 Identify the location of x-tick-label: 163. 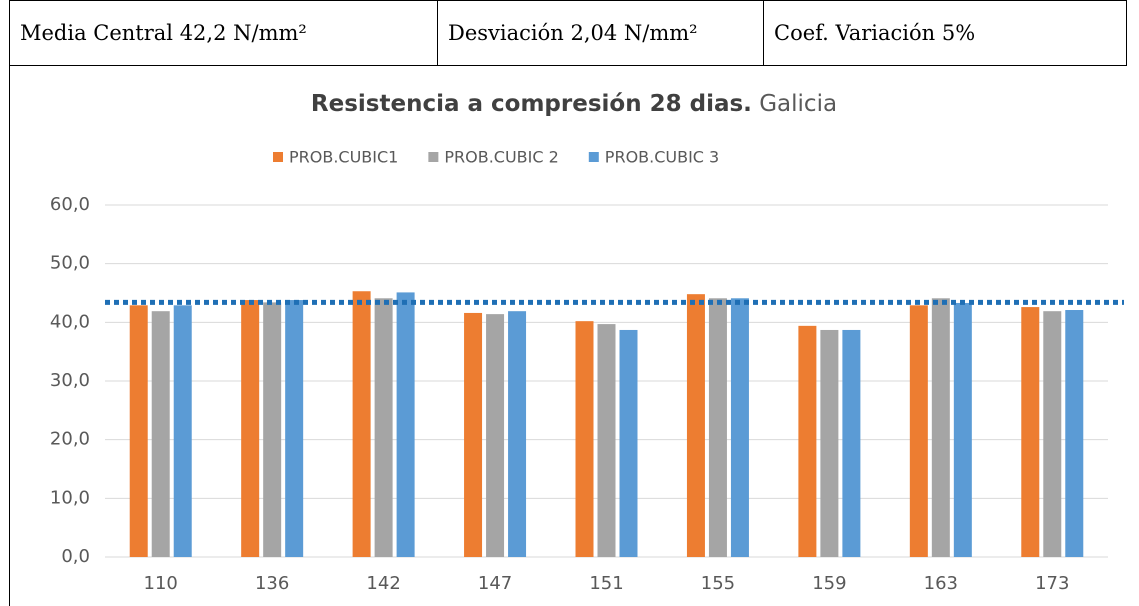
(941, 583).